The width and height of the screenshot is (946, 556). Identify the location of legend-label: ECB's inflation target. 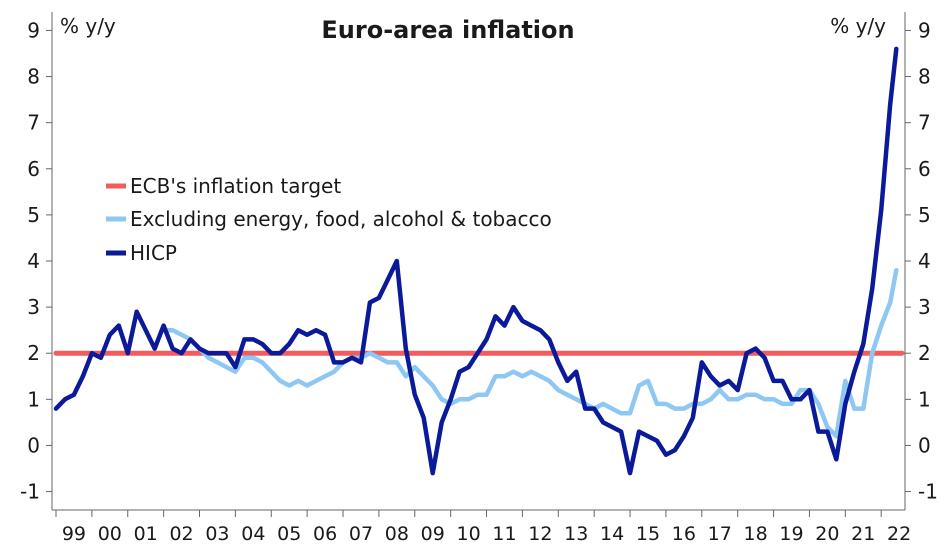
(235, 186).